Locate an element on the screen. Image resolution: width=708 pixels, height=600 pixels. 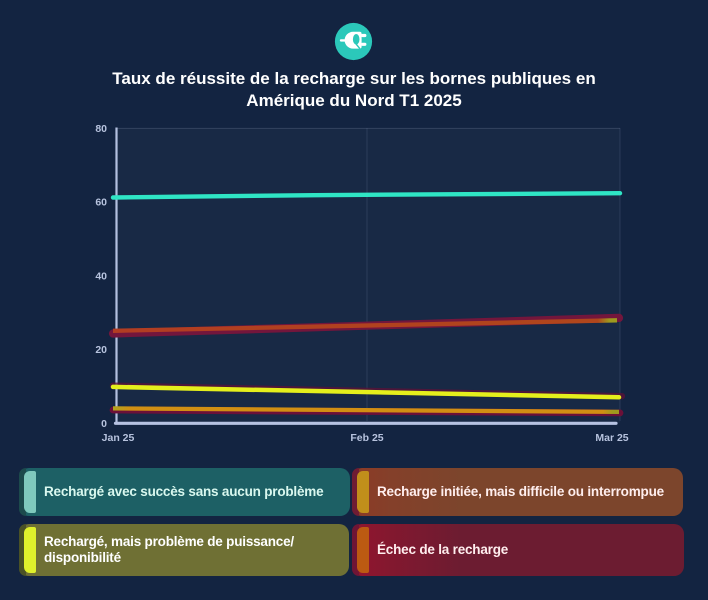
svg-text: 0 is located at coordinates (104, 424).